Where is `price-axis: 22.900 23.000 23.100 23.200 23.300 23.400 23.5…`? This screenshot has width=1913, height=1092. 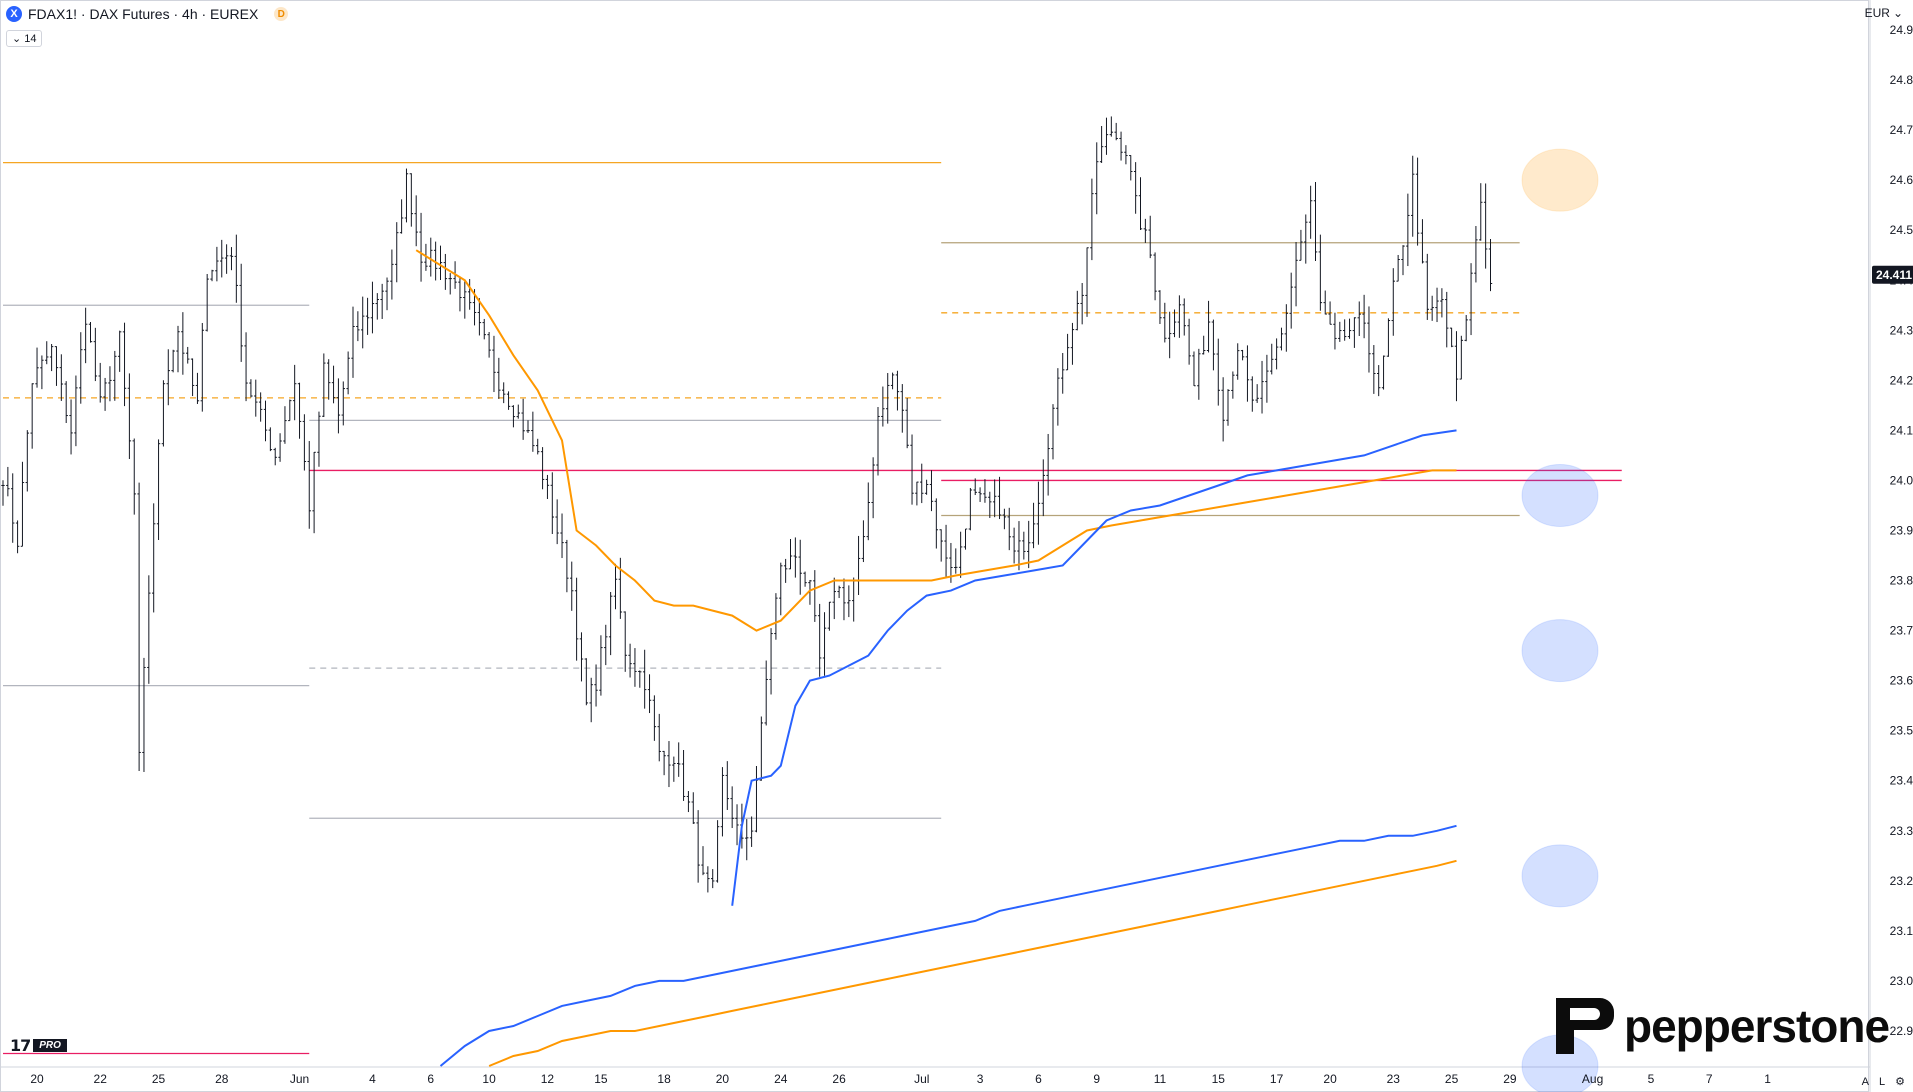
price-axis: 22.900 23.000 23.100 23.200 23.300 23.400 23.5… is located at coordinates (1901, 530).